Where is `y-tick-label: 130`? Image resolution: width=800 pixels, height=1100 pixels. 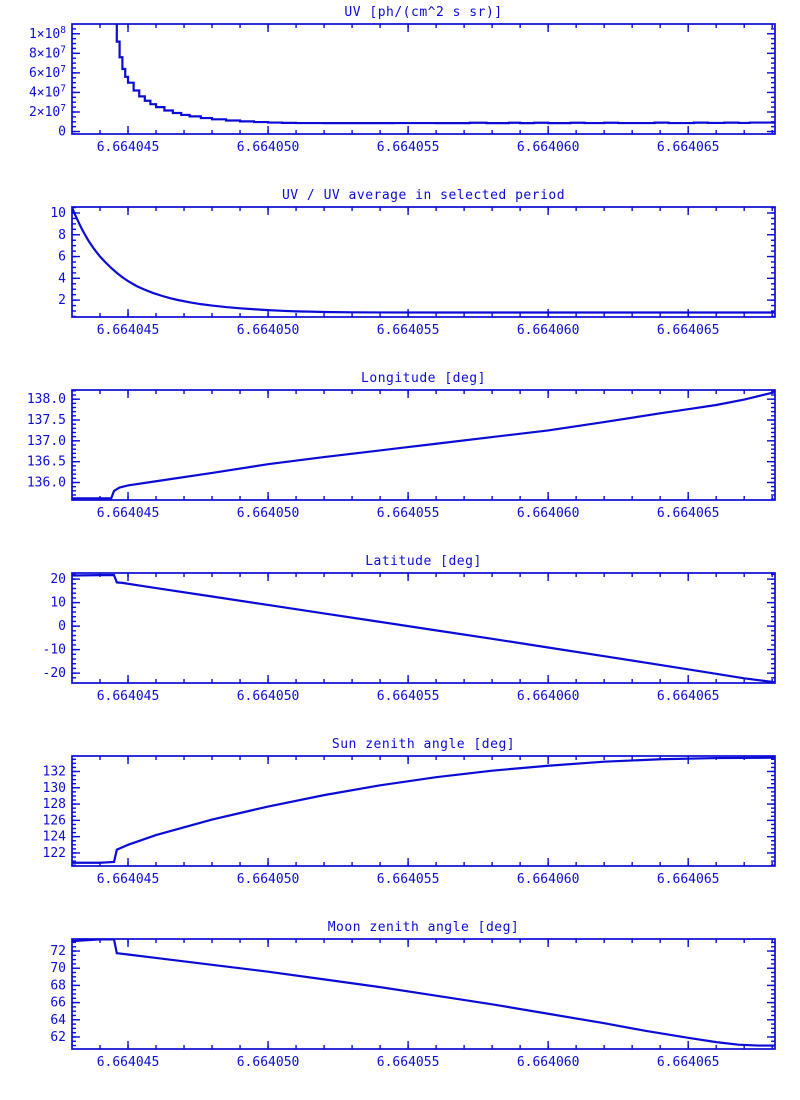 y-tick-label: 130 is located at coordinates (54, 788).